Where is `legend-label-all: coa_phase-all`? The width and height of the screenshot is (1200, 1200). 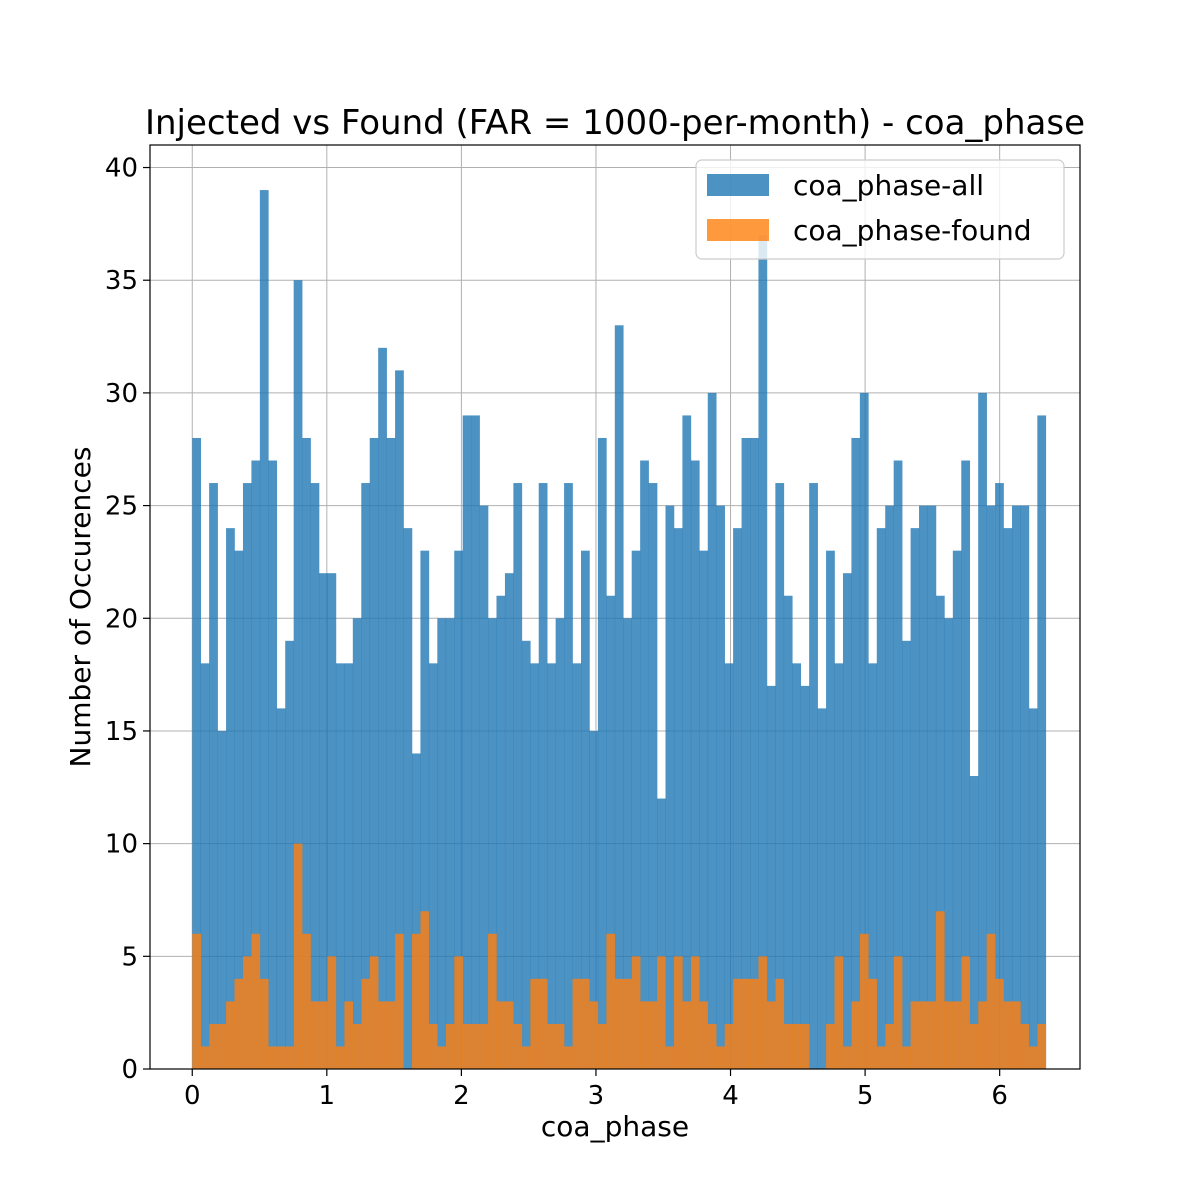
legend-label-all: coa_phase-all is located at coordinates (888, 185).